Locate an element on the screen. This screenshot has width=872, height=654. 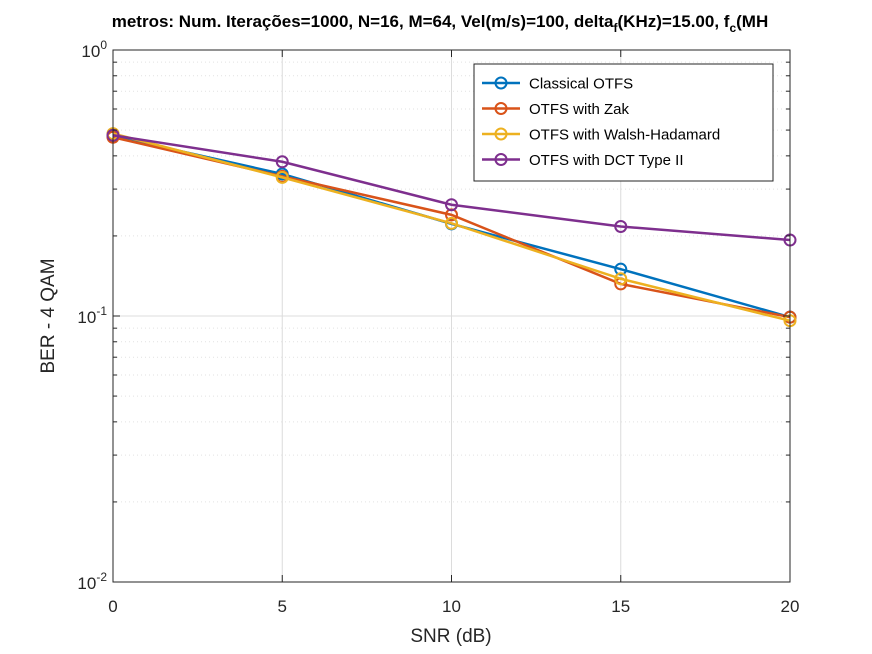
legend-entry: OTFS with Walsh-Hadamard is located at coordinates (601, 135).